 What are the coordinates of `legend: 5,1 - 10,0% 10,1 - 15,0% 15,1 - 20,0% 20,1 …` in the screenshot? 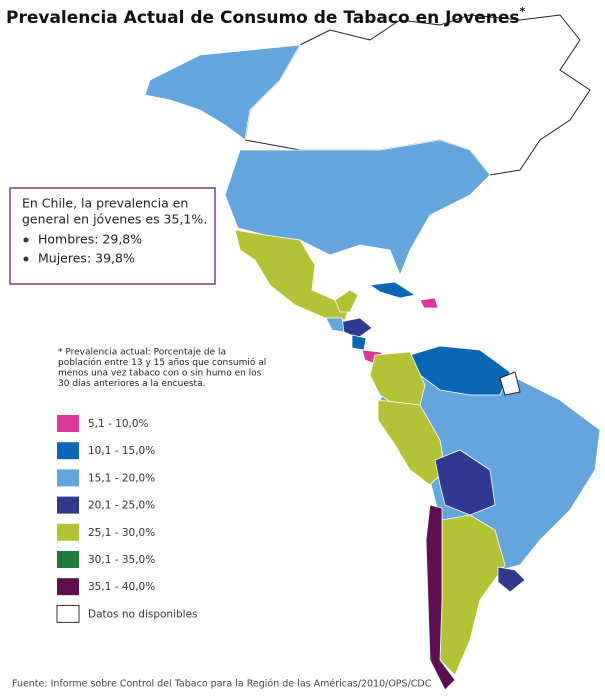 It's located at (127, 519).